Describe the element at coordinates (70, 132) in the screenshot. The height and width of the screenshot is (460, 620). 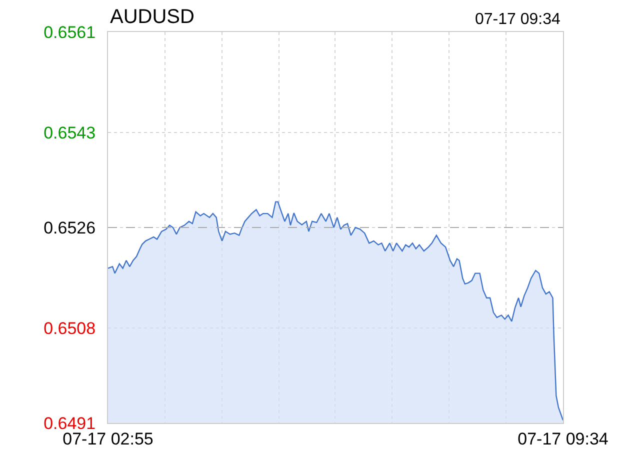
I see `y-tick-label: 0.6543` at that location.